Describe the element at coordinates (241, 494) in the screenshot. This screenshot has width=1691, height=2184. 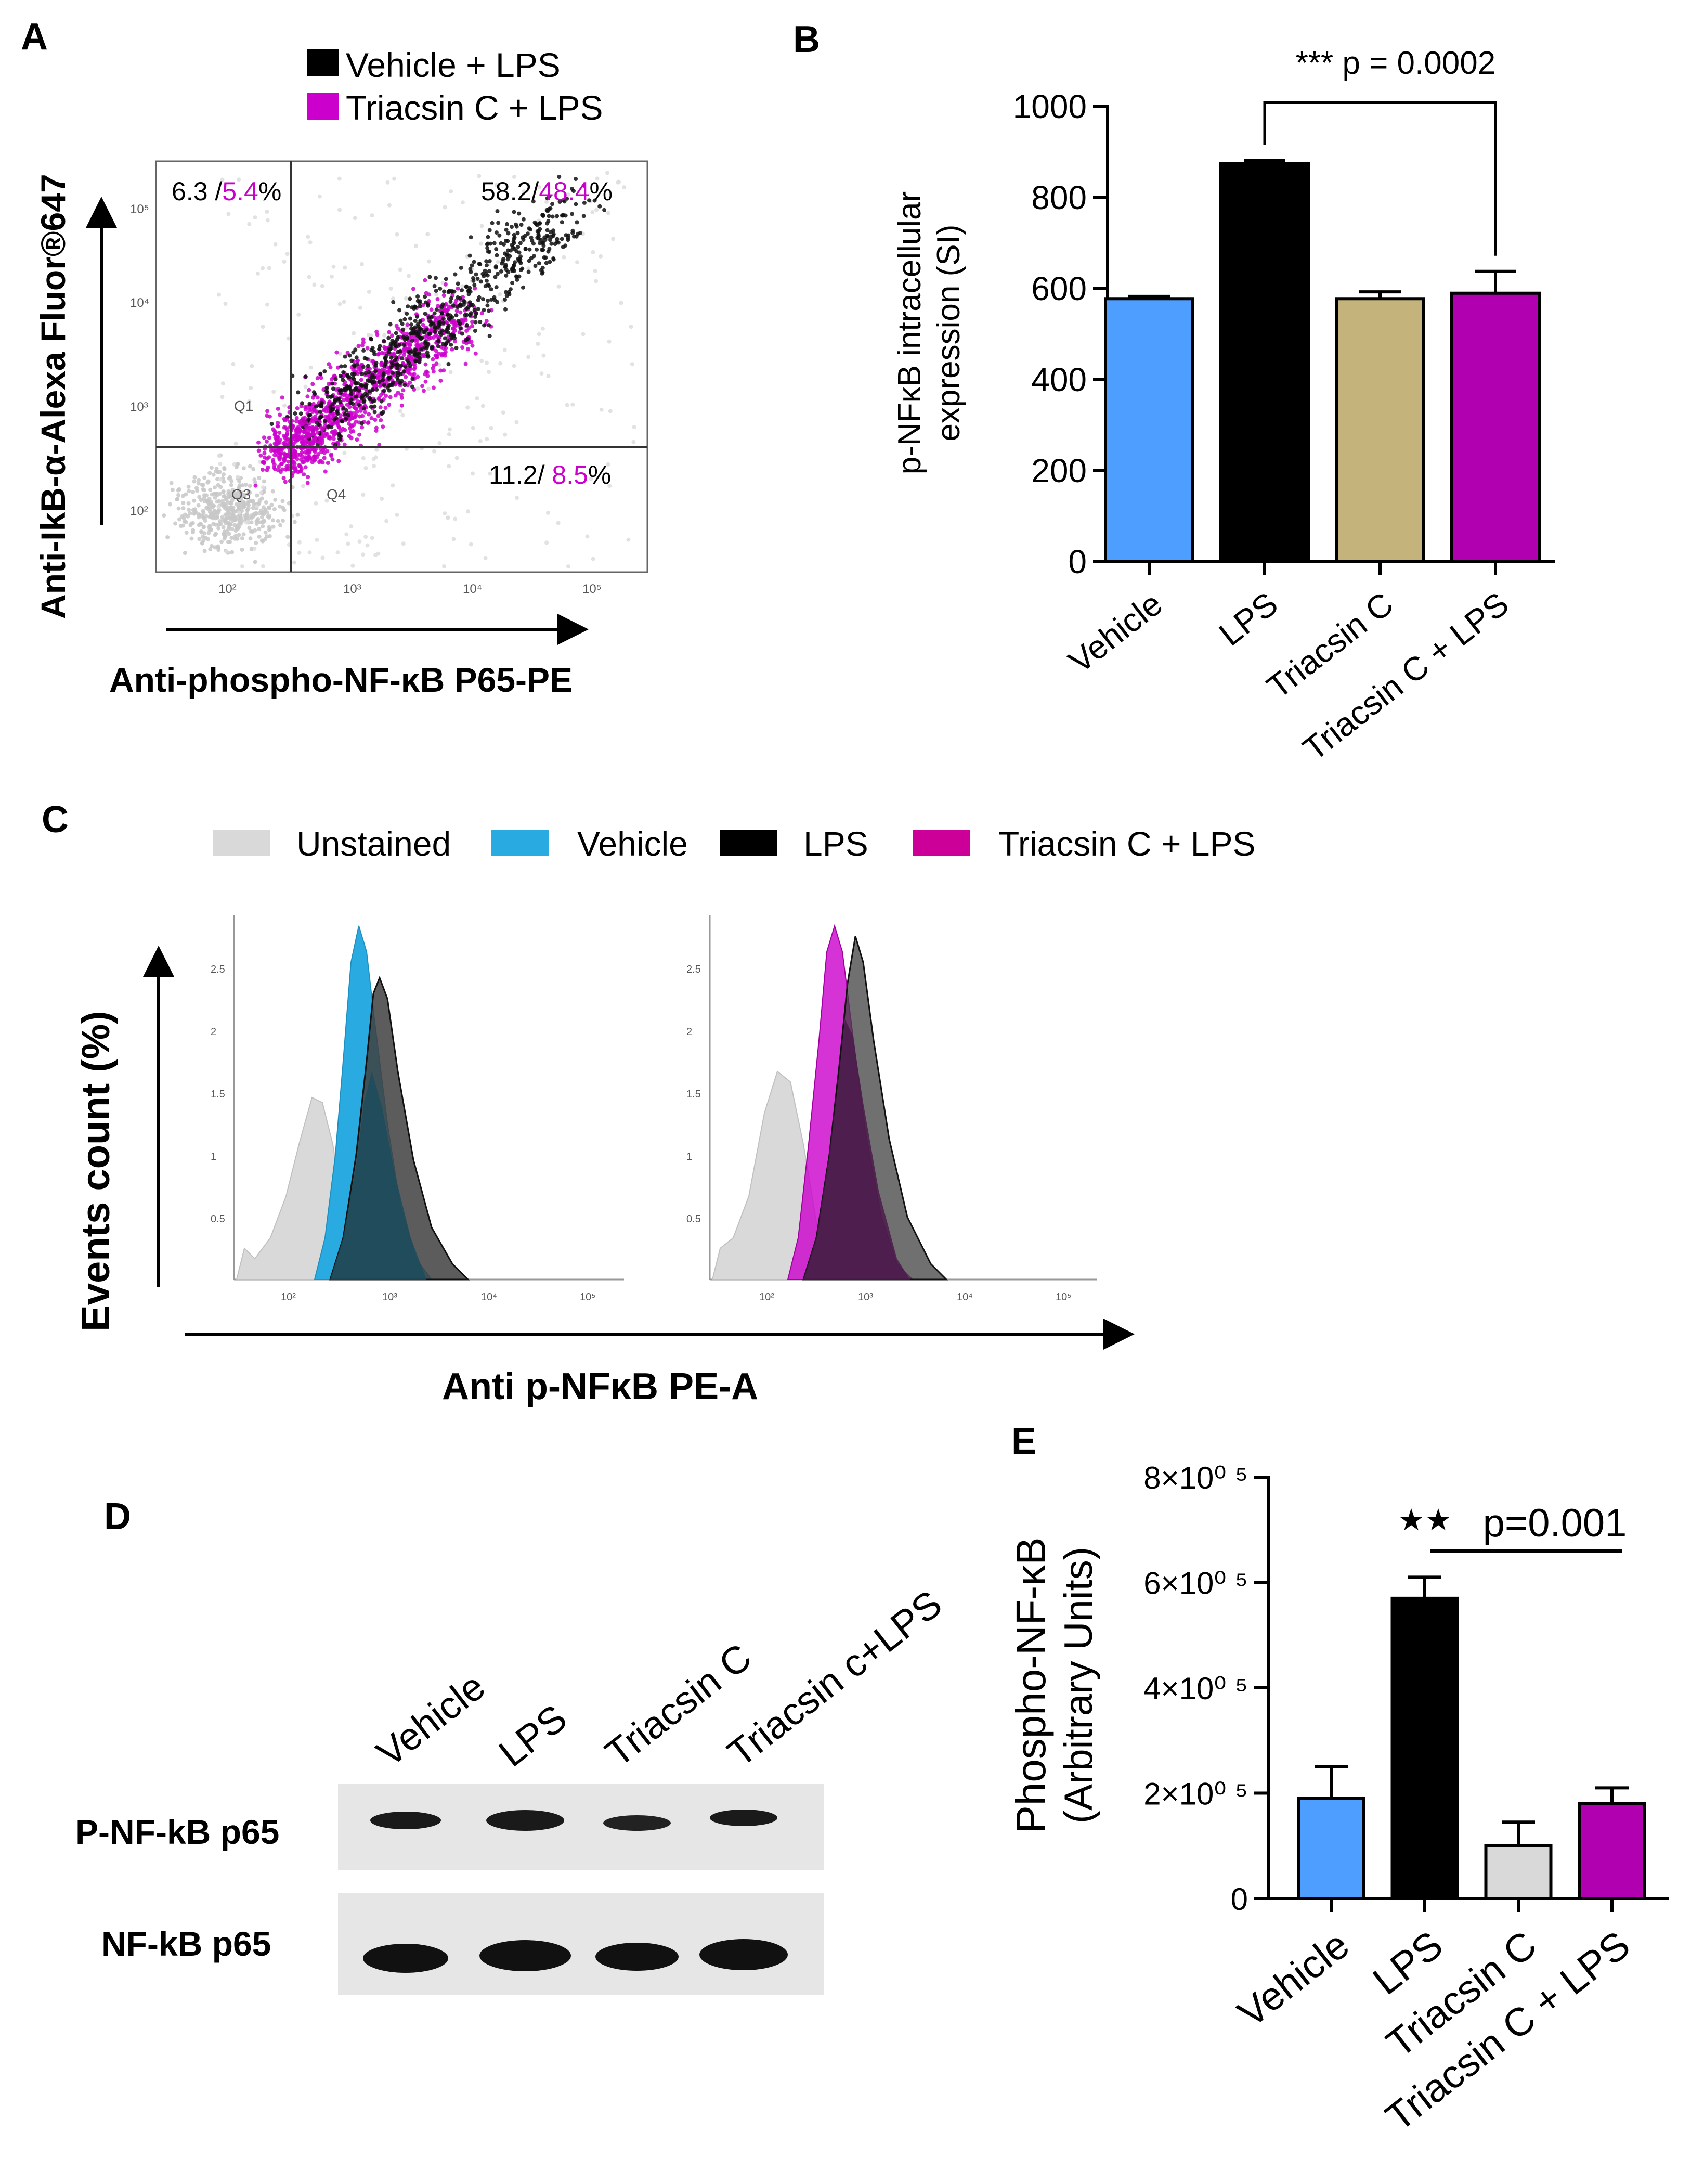
I see `gate-label-q3: Q3` at that location.